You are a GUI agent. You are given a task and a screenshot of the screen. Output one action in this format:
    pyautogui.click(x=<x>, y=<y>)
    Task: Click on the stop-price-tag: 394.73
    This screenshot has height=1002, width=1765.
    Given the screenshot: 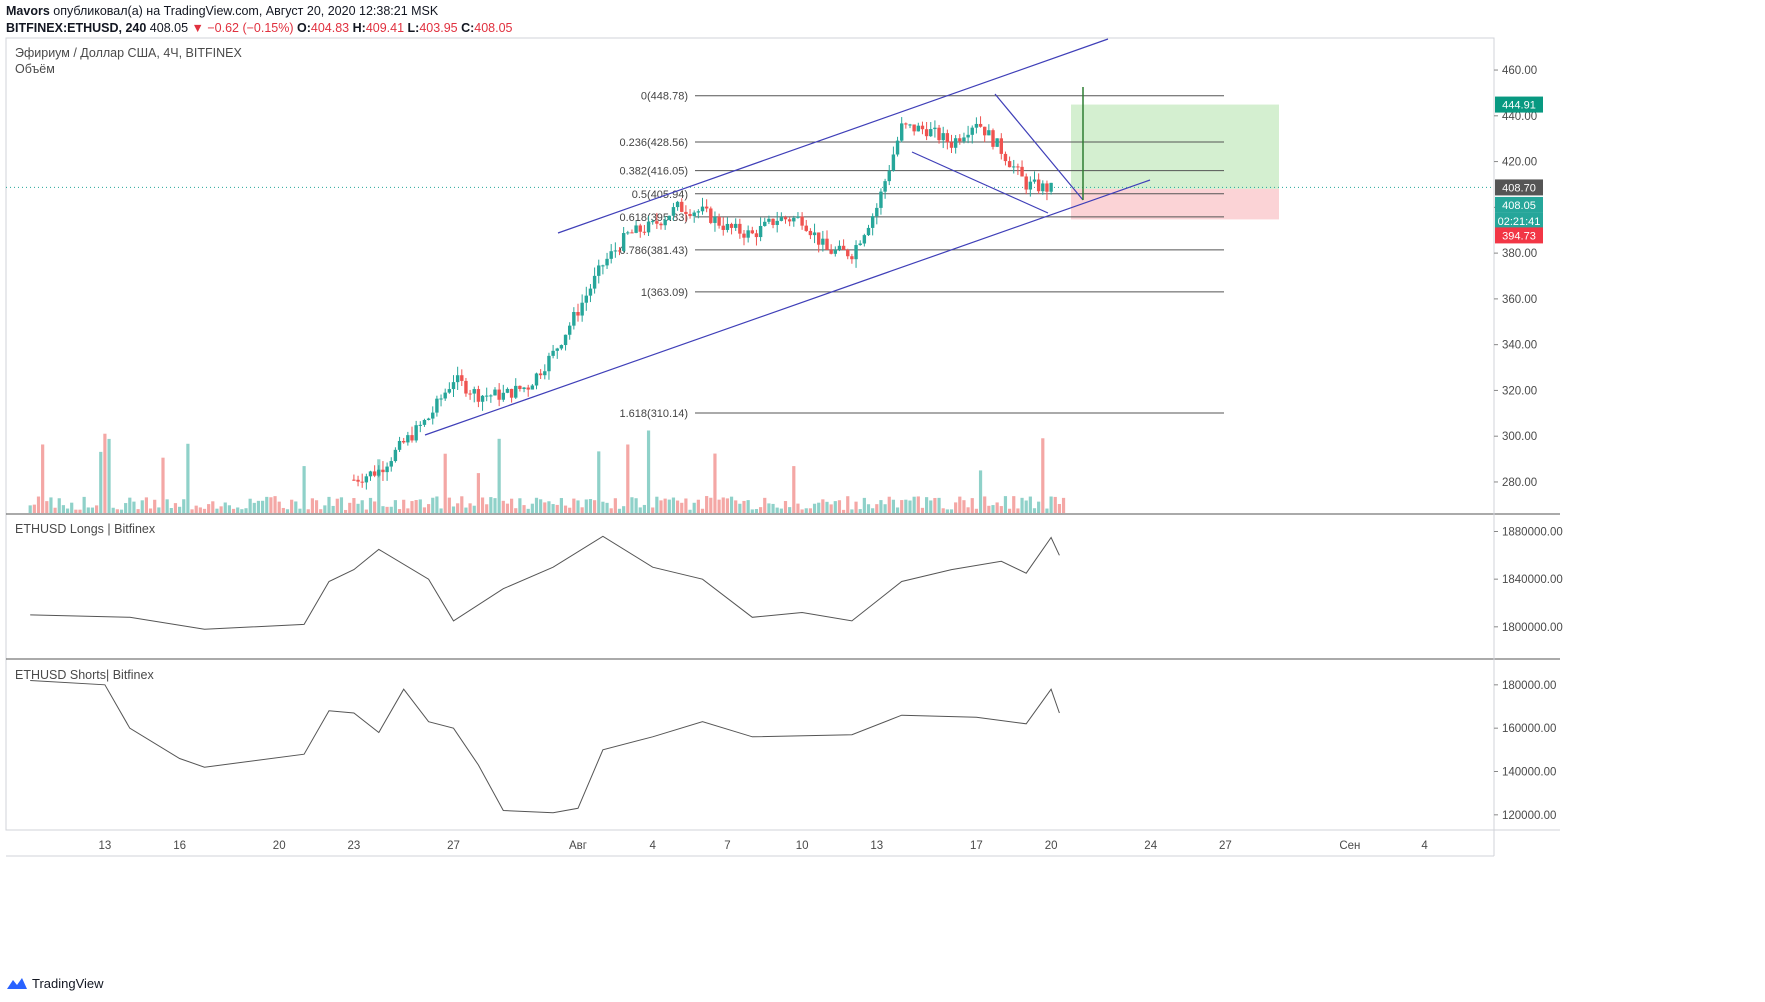 What is the action you would take?
    pyautogui.click(x=1519, y=236)
    